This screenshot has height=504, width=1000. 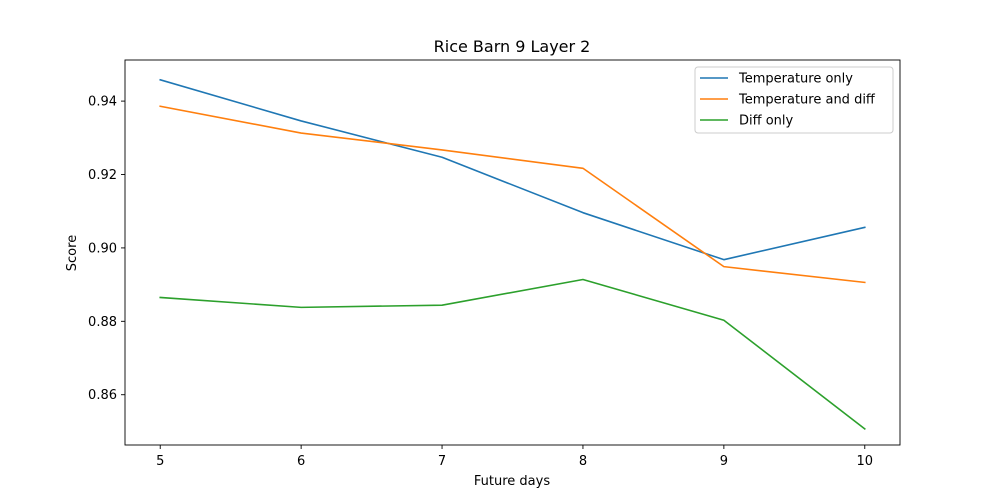 I want to click on legend-box, so click(x=794, y=100).